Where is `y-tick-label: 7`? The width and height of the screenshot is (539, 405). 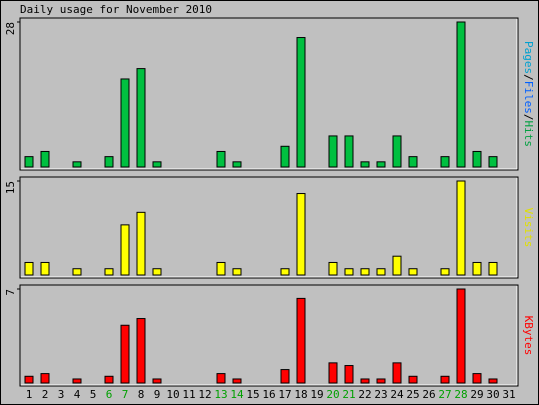
y-tick-label: 7 is located at coordinates (10, 292).